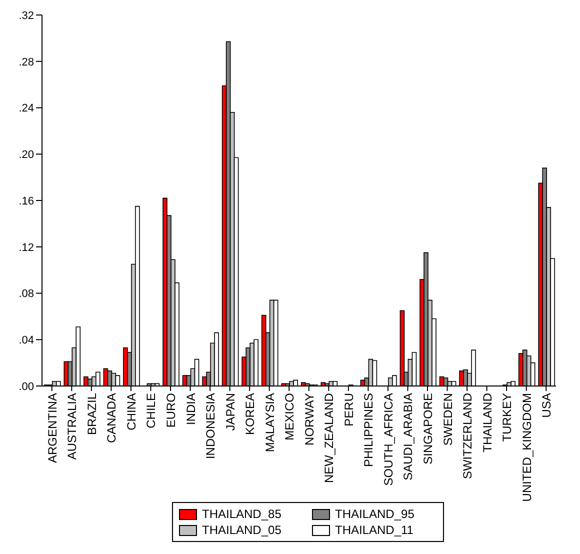 This screenshot has width=580, height=554. Describe the element at coordinates (309, 419) in the screenshot. I see `x-tick-label: NORWAY` at that location.